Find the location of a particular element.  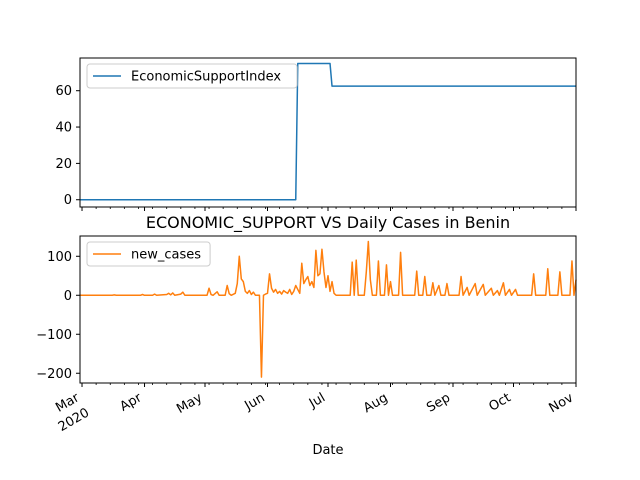

x-tick-label: Aug is located at coordinates (375, 403).